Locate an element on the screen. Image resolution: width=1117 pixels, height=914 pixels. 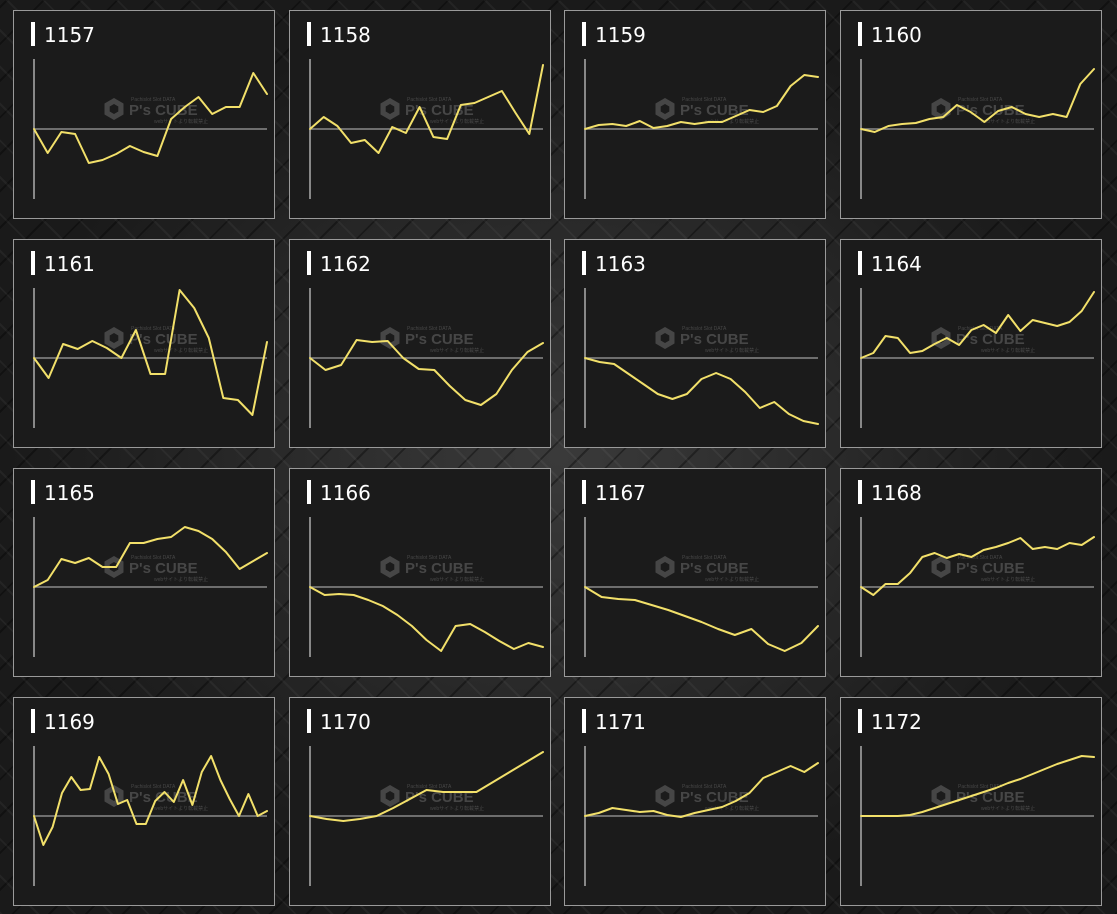
chart-title: 1170 is located at coordinates (345, 722).